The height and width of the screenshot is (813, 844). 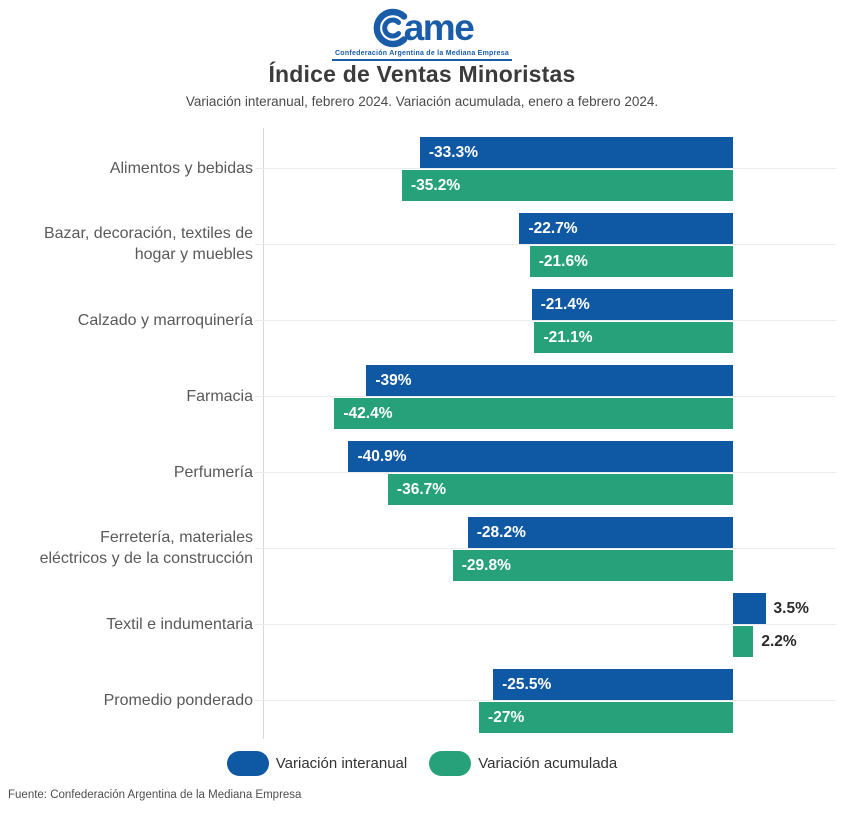 I want to click on legend-swatch-interanual, so click(x=247, y=763).